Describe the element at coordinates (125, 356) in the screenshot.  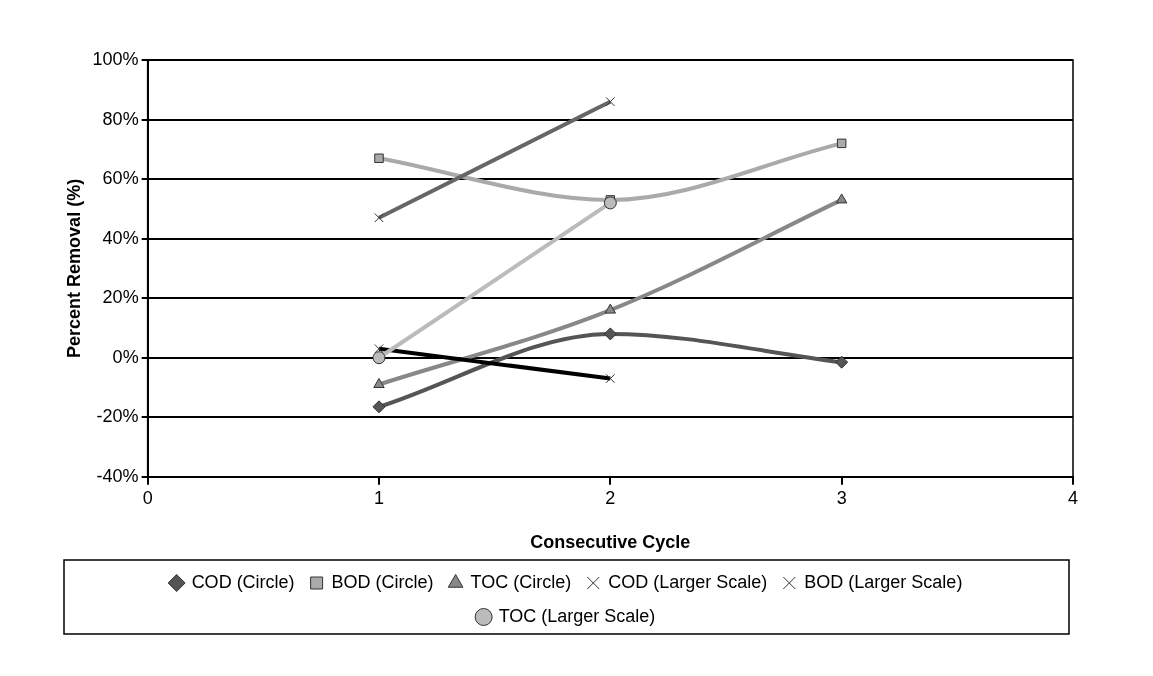
I see `y-tick-label: 0%` at that location.